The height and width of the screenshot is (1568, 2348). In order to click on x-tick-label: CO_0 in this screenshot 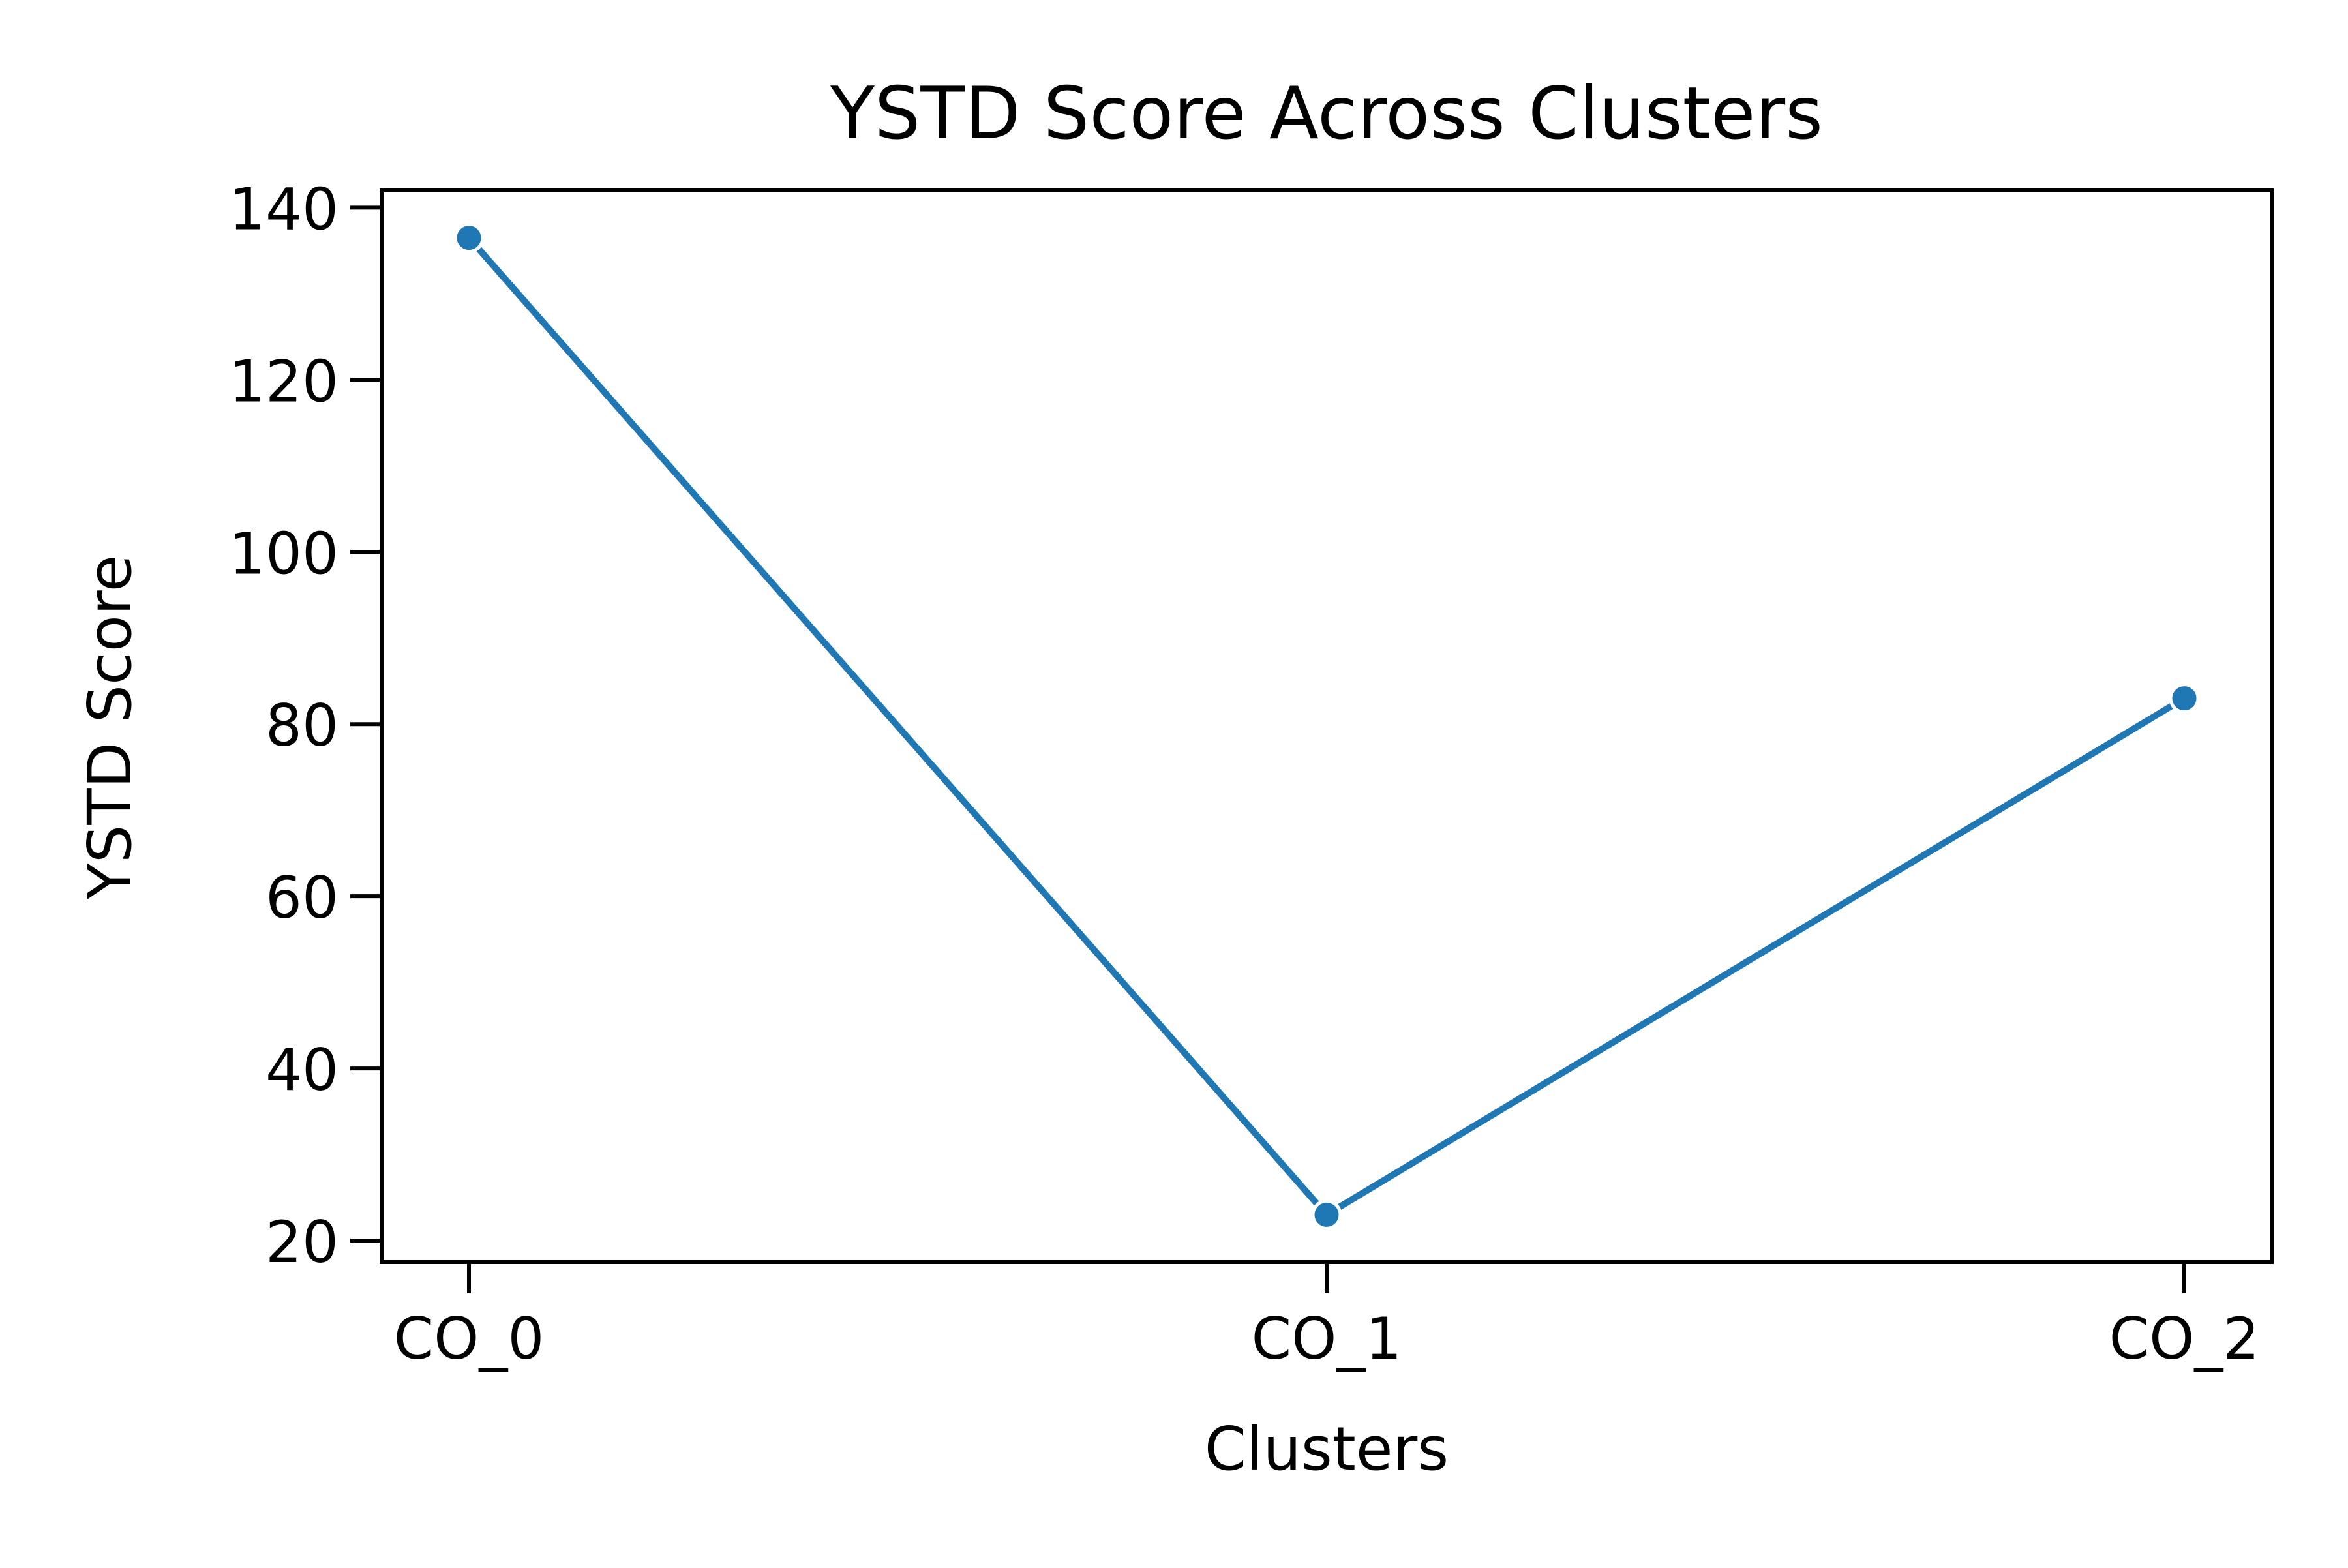, I will do `click(470, 1338)`.